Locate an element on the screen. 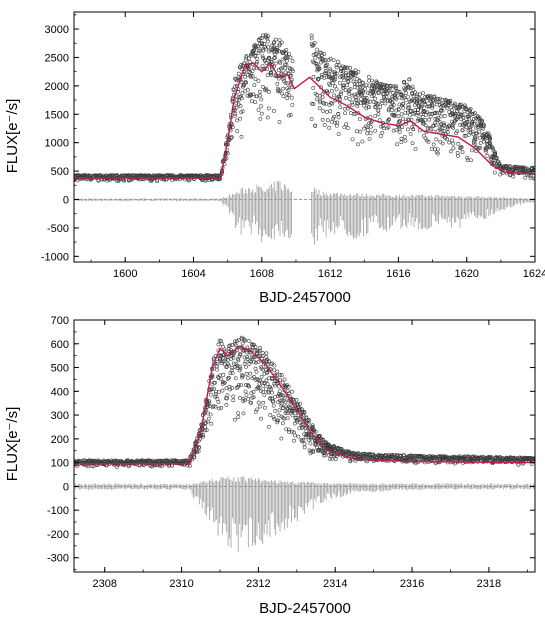  bottom-y-tick-label: 600 is located at coordinates (60, 345).